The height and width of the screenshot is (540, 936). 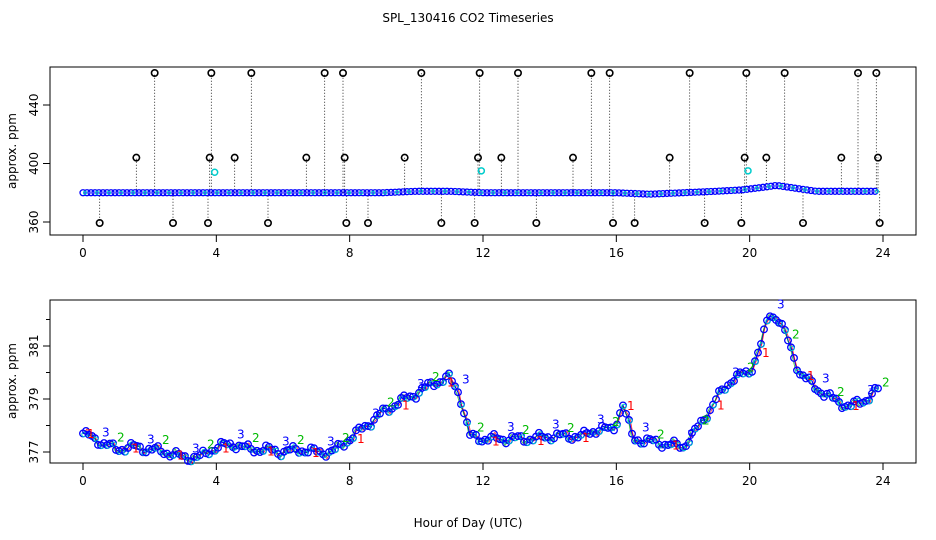 I want to click on top-x-tick-label: 12, so click(x=482, y=253).